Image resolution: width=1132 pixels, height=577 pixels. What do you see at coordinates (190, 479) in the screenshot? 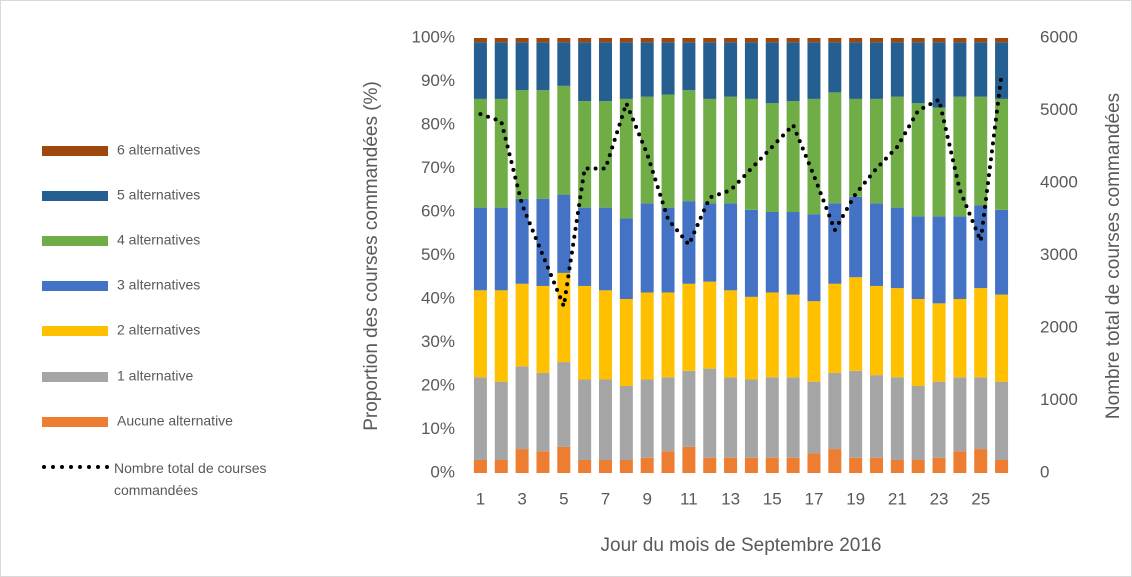
I see `legend-label-box: Nombre total de courses commandées` at bounding box center [190, 479].